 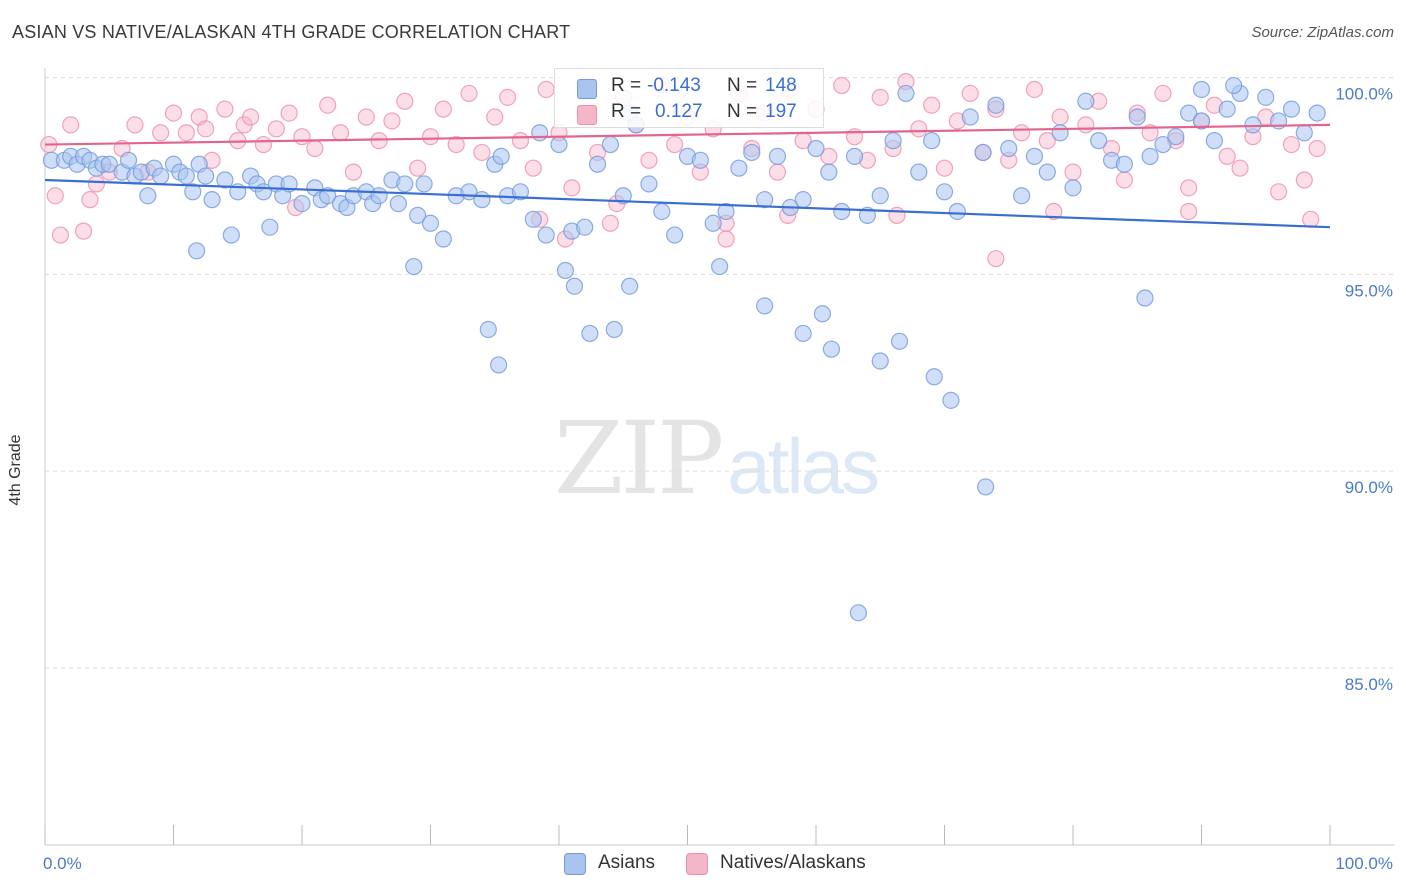 What do you see at coordinates (781, 85) in the screenshot?
I see `legend-n-value: 148` at bounding box center [781, 85].